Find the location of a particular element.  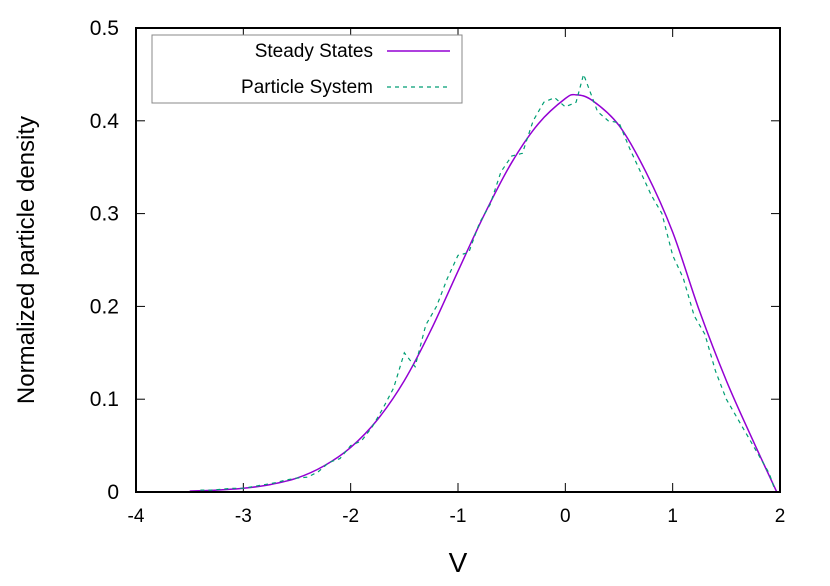

y-tick-label: 0.1 is located at coordinates (104, 399).